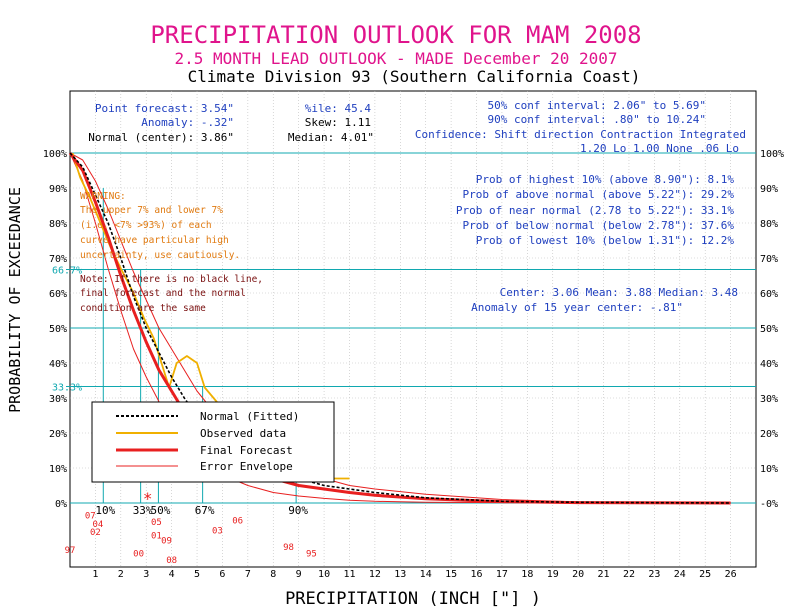  I want to click on skew: Skew: 1.11, so click(338, 122).